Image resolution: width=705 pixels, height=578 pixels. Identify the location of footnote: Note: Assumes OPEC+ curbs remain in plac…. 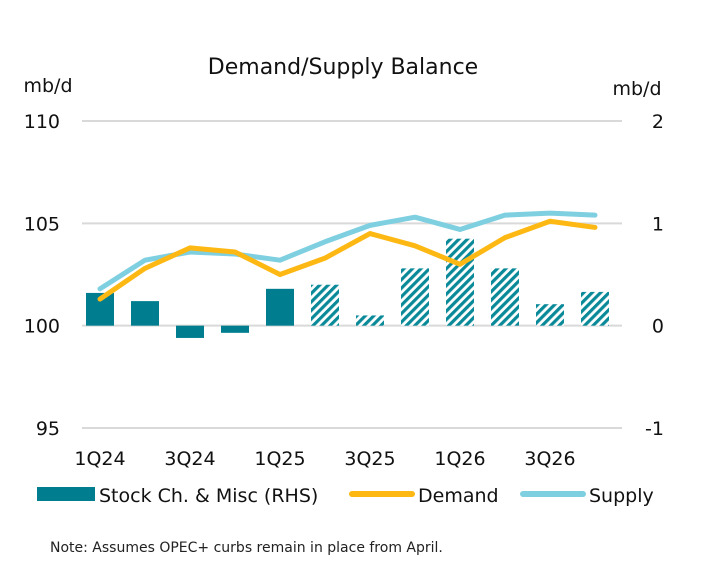
(246, 548).